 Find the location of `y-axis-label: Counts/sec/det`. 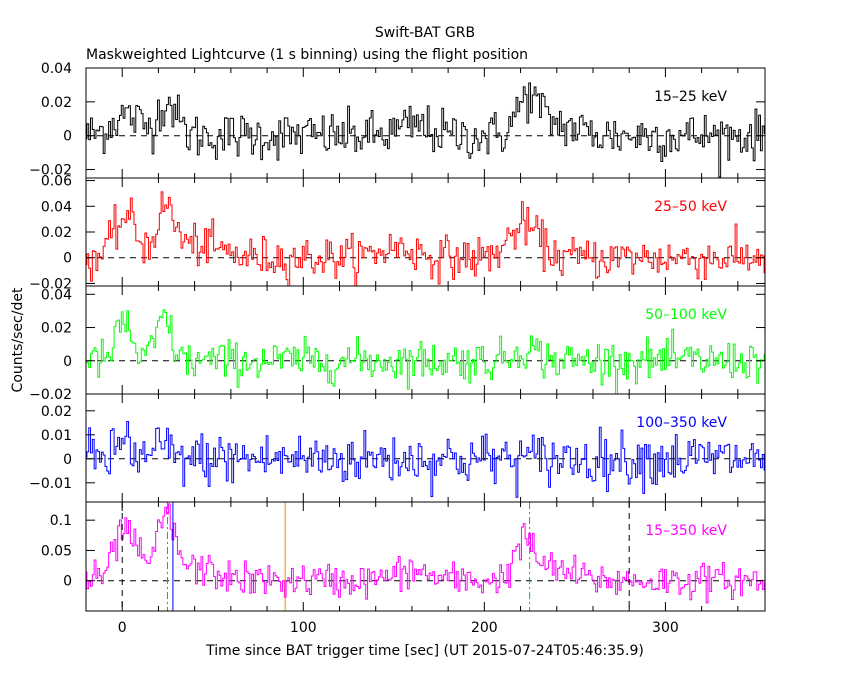

y-axis-label: Counts/sec/det is located at coordinates (18, 339).